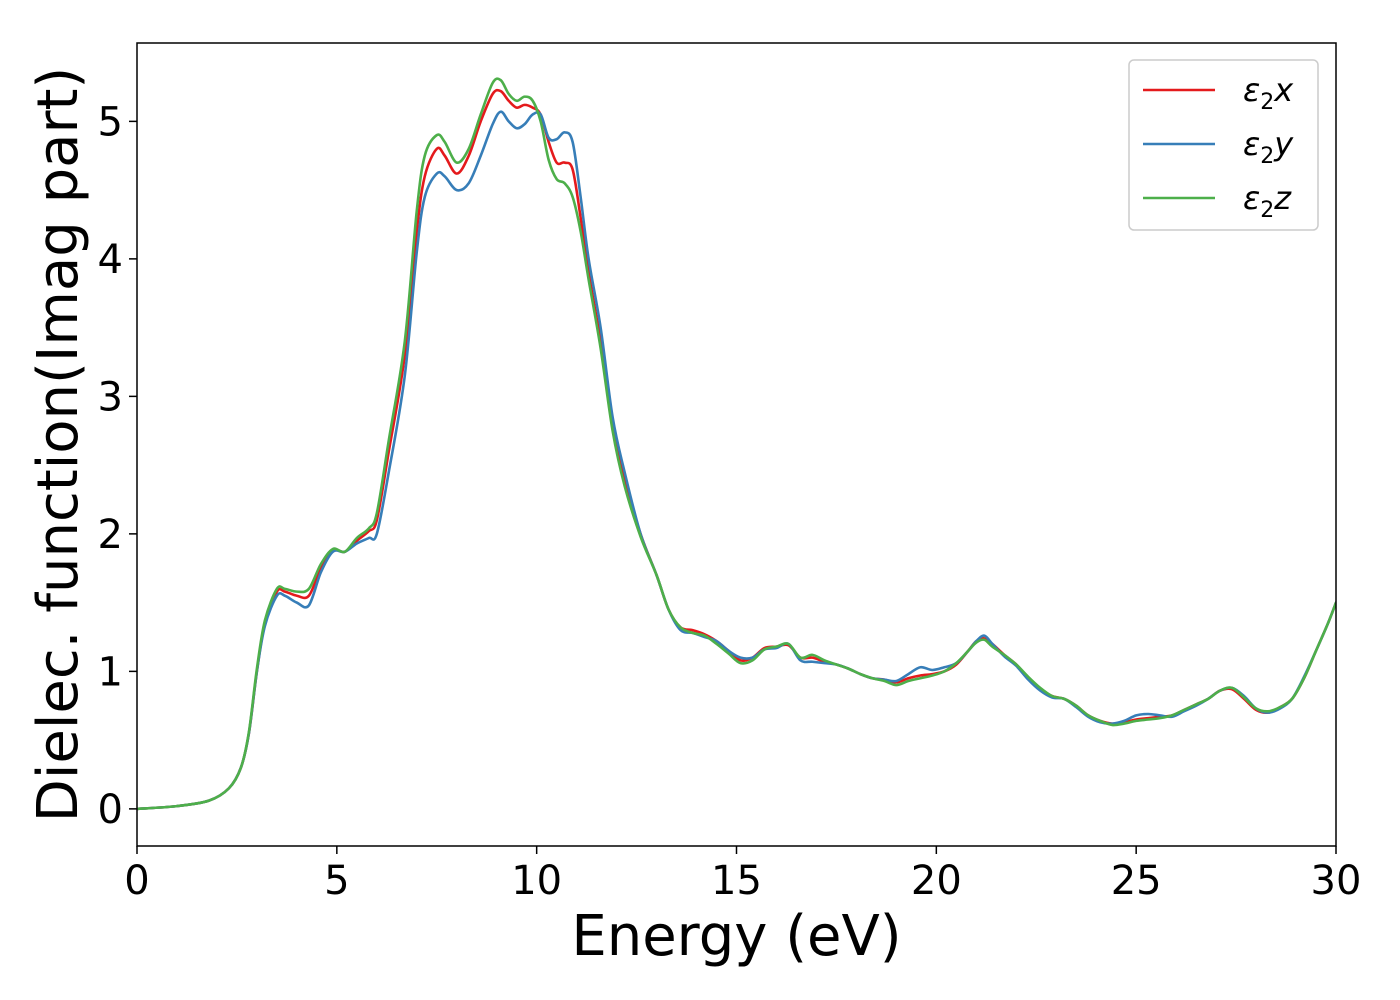 Image resolution: width=1400 pixels, height=1000 pixels. I want to click on x-axis-ticks: 0 5 10 15 20 25 30, so click(742, 875).